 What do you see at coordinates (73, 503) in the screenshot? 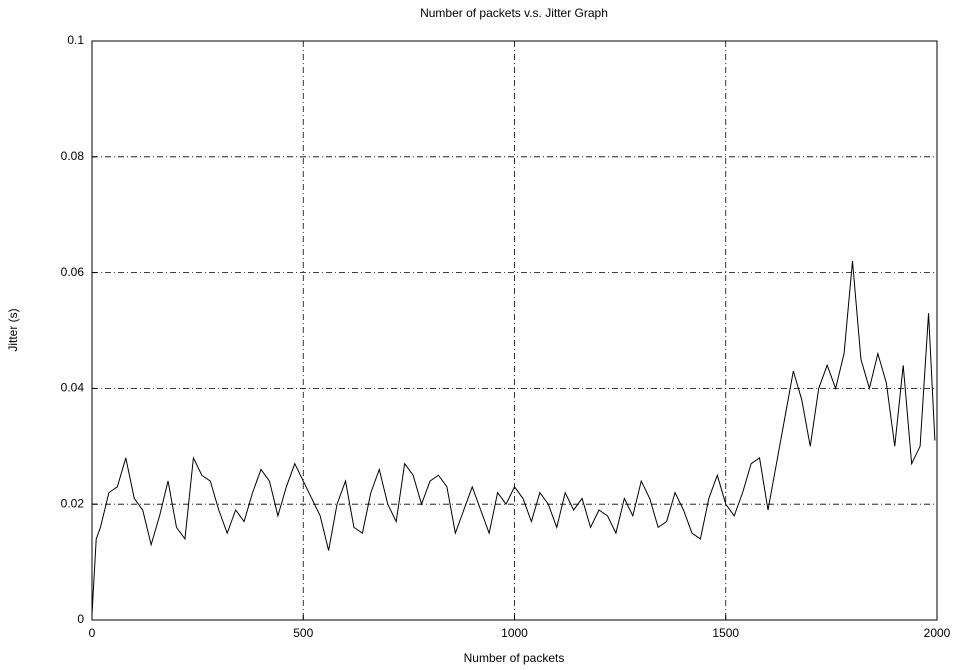
I see `y-tick-label: 0.02` at bounding box center [73, 503].